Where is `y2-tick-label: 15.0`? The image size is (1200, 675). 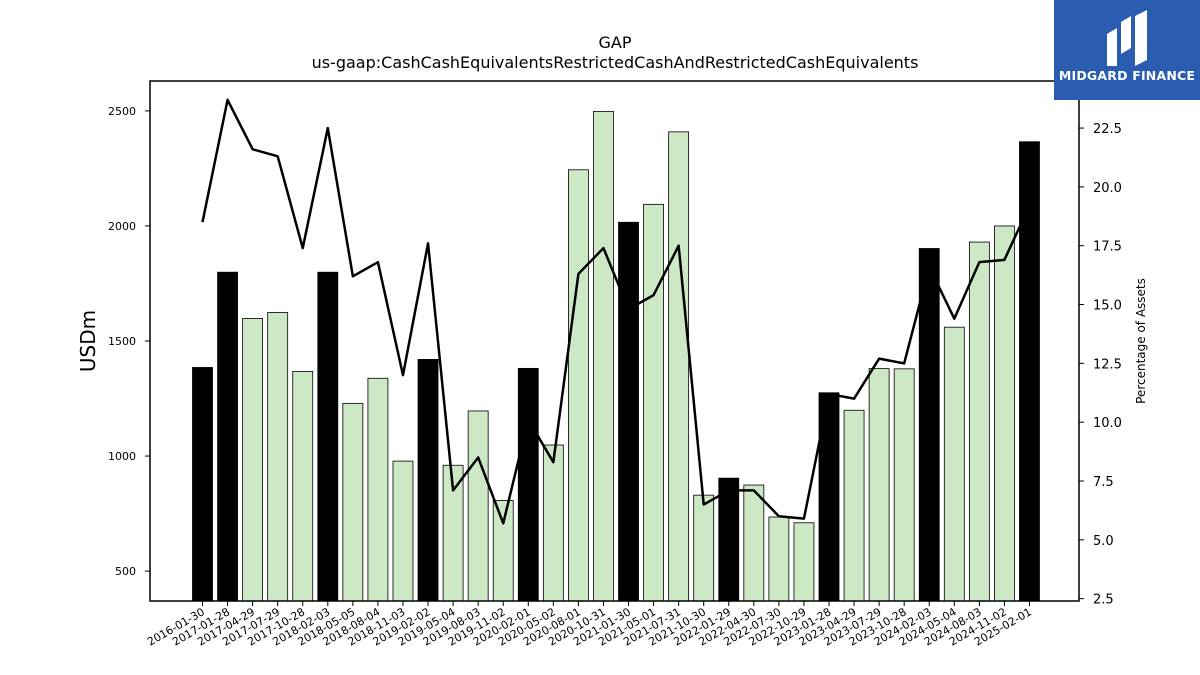 y2-tick-label: 15.0 is located at coordinates (1107, 306).